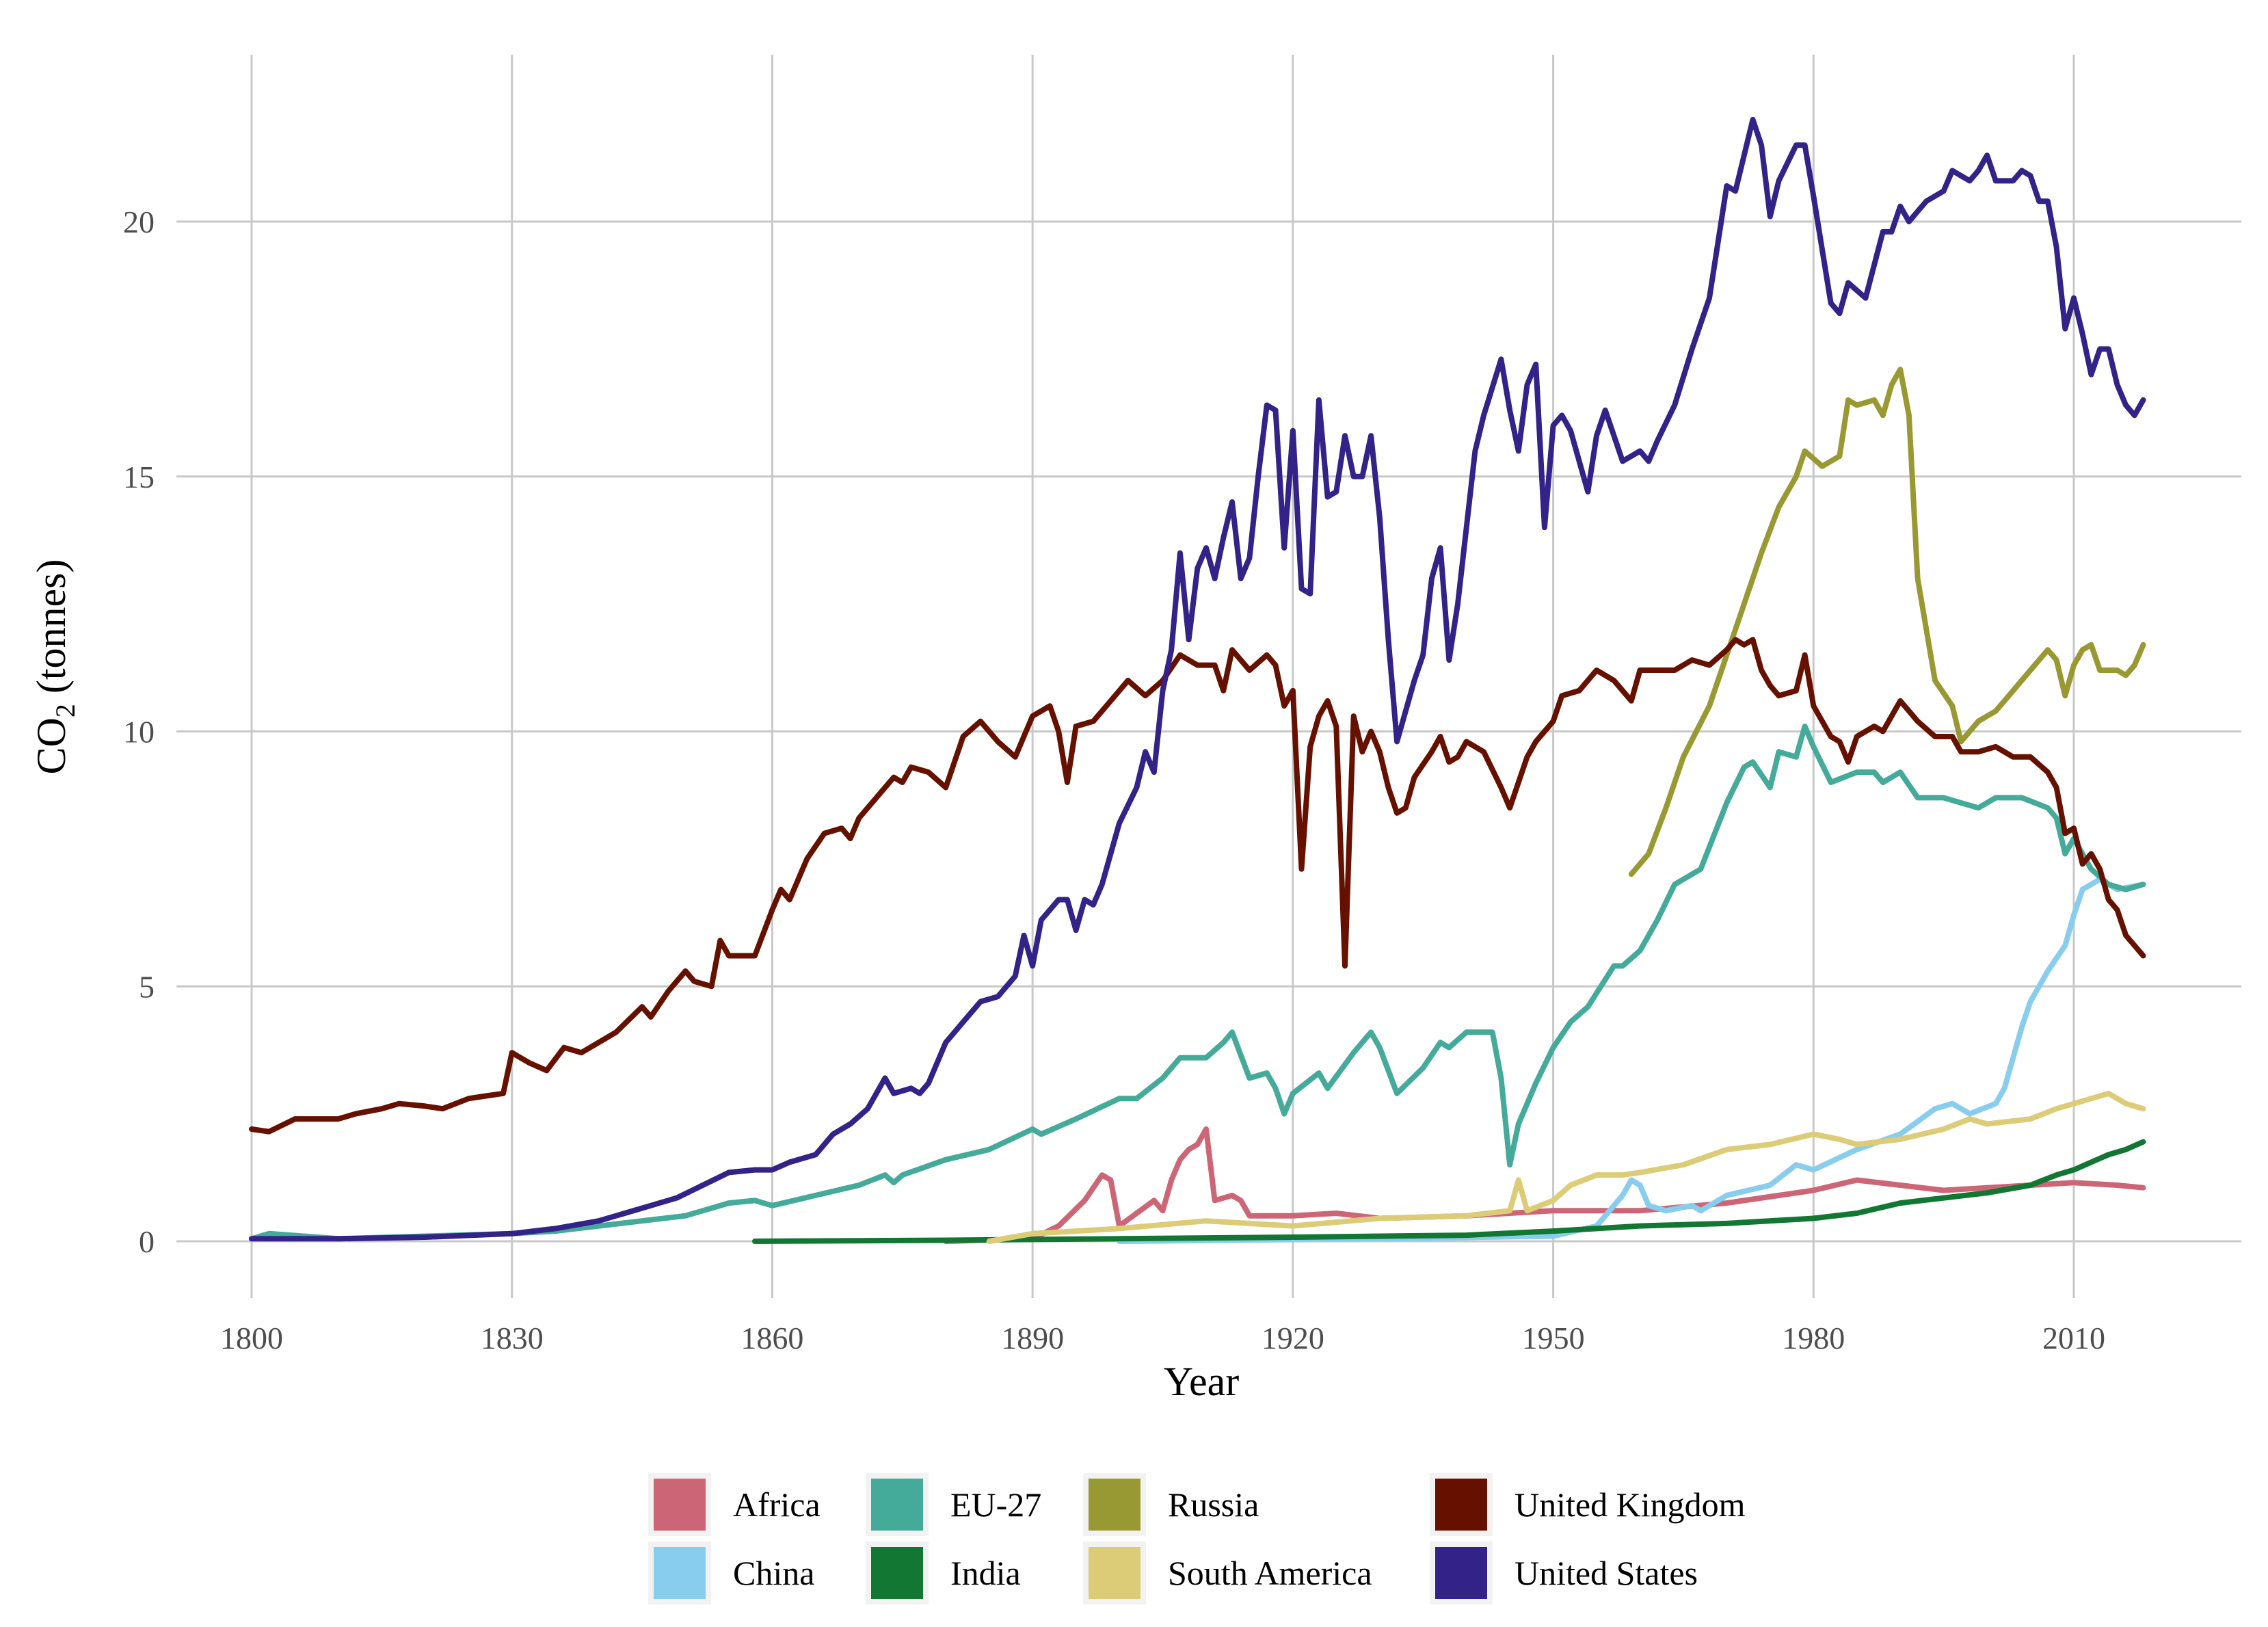 The width and height of the screenshot is (2268, 1627). What do you see at coordinates (1032, 1338) in the screenshot?
I see `x-tick-label-1890: 1890` at bounding box center [1032, 1338].